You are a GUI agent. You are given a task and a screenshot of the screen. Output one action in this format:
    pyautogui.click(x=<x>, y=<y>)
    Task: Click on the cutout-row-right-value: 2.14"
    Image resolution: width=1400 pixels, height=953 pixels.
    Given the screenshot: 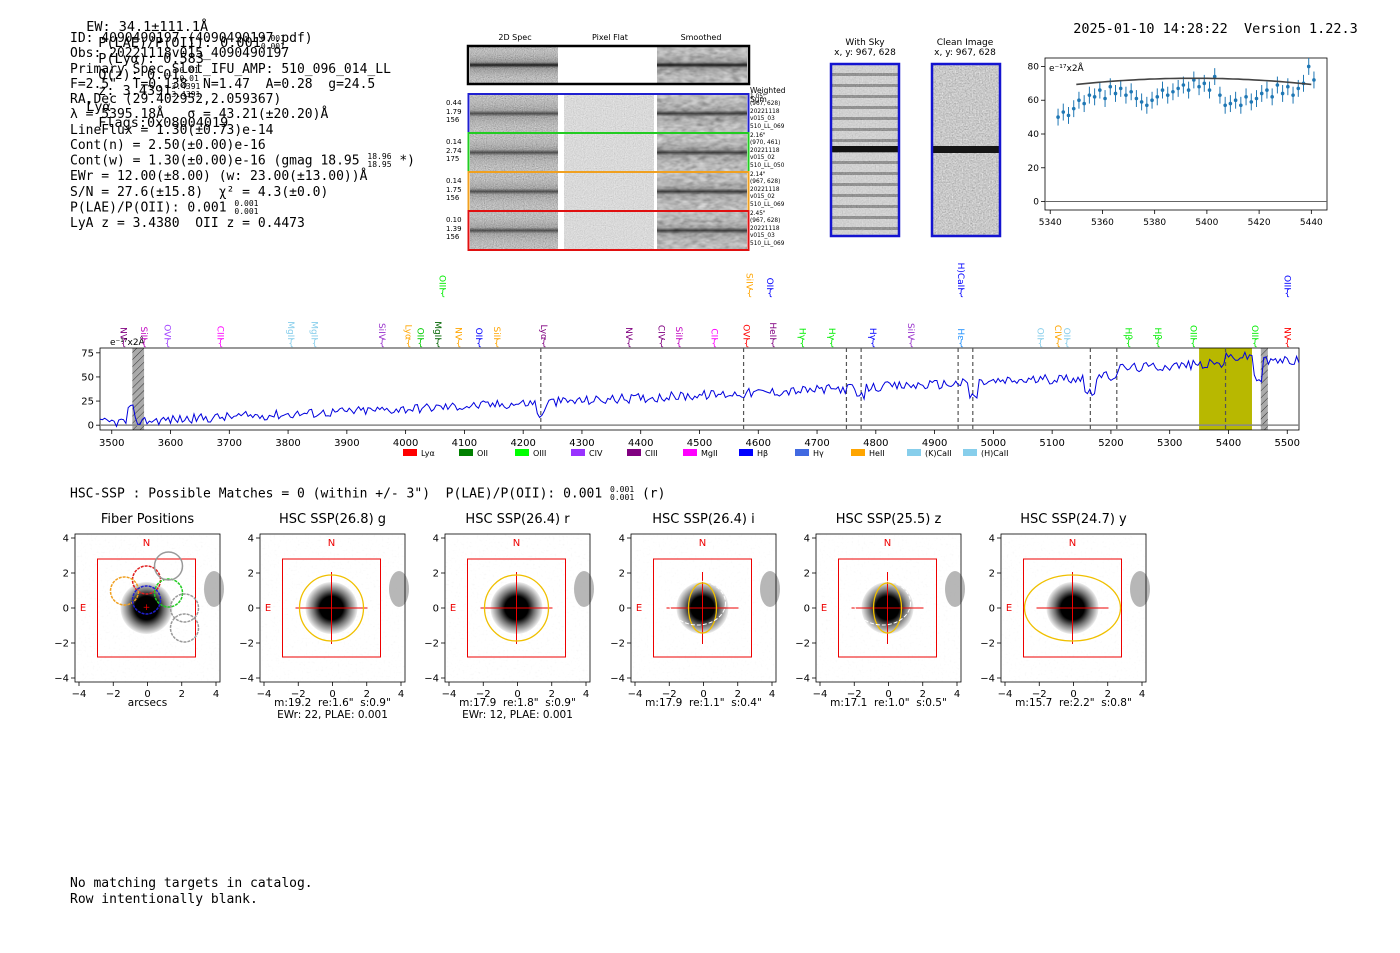 What is the action you would take?
    pyautogui.click(x=758, y=175)
    